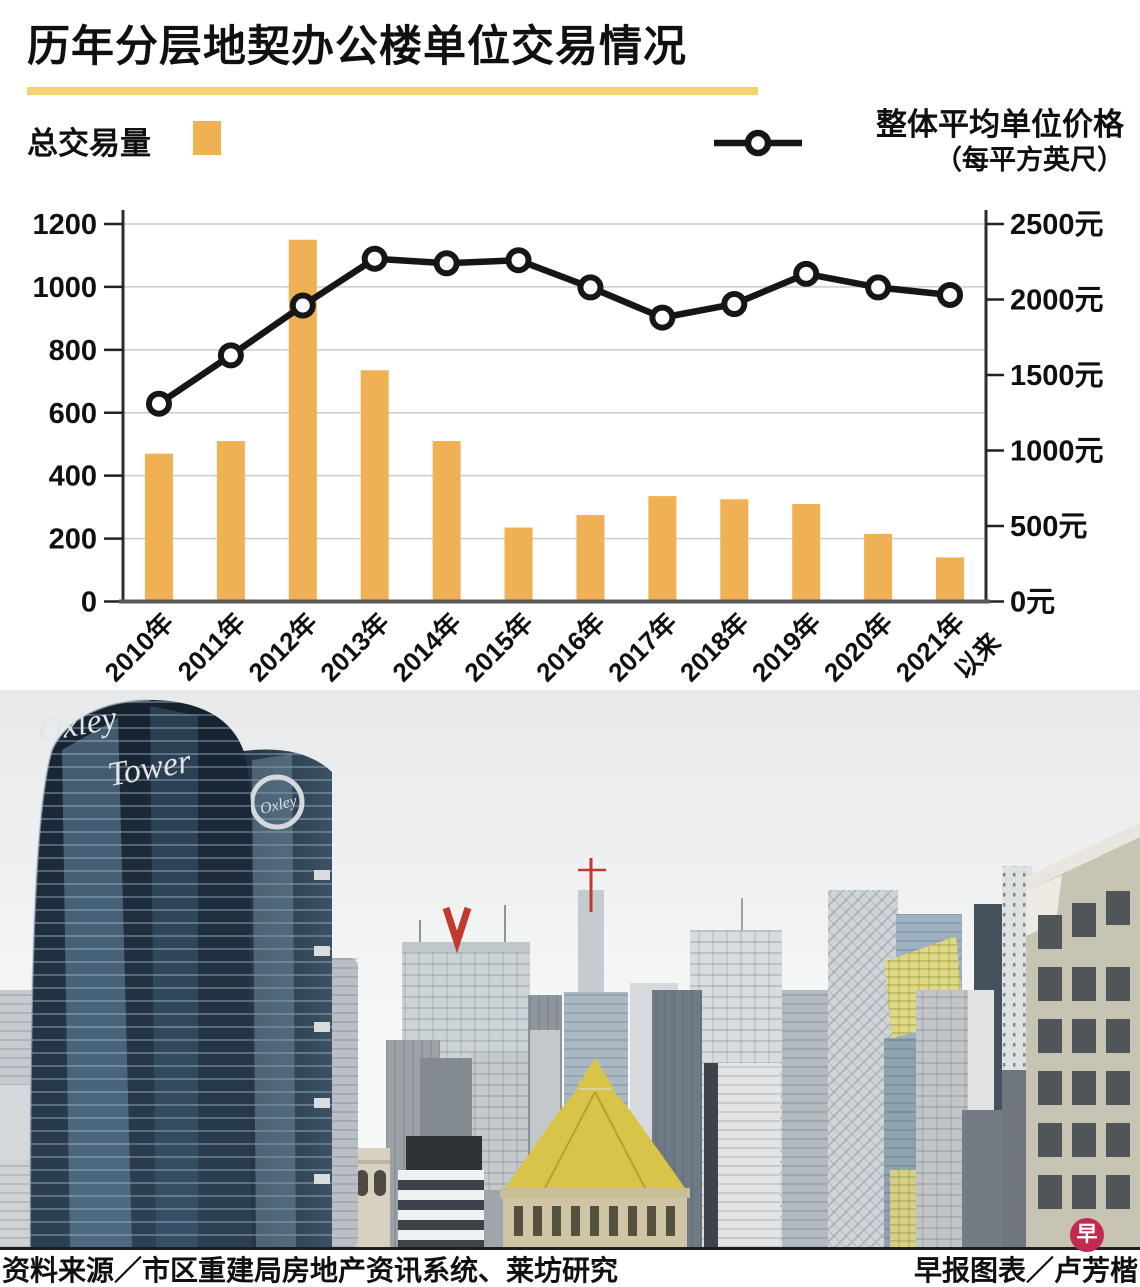  I want to click on svg-text: 1500元, so click(1057, 376).